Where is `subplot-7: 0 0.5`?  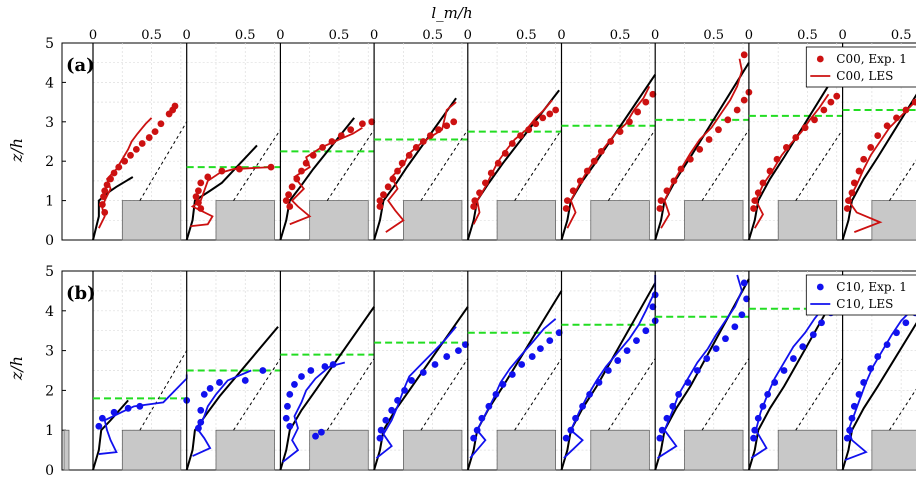
subplot-7: 0 0.5 is located at coordinates (702, 134).